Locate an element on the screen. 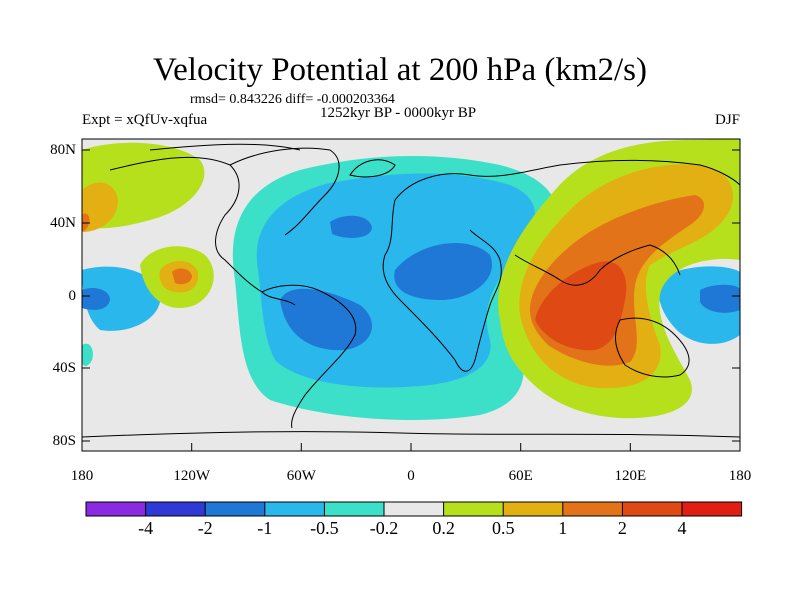 The image size is (800, 600). contour-neg-pacw2 is located at coordinates (96, 299).